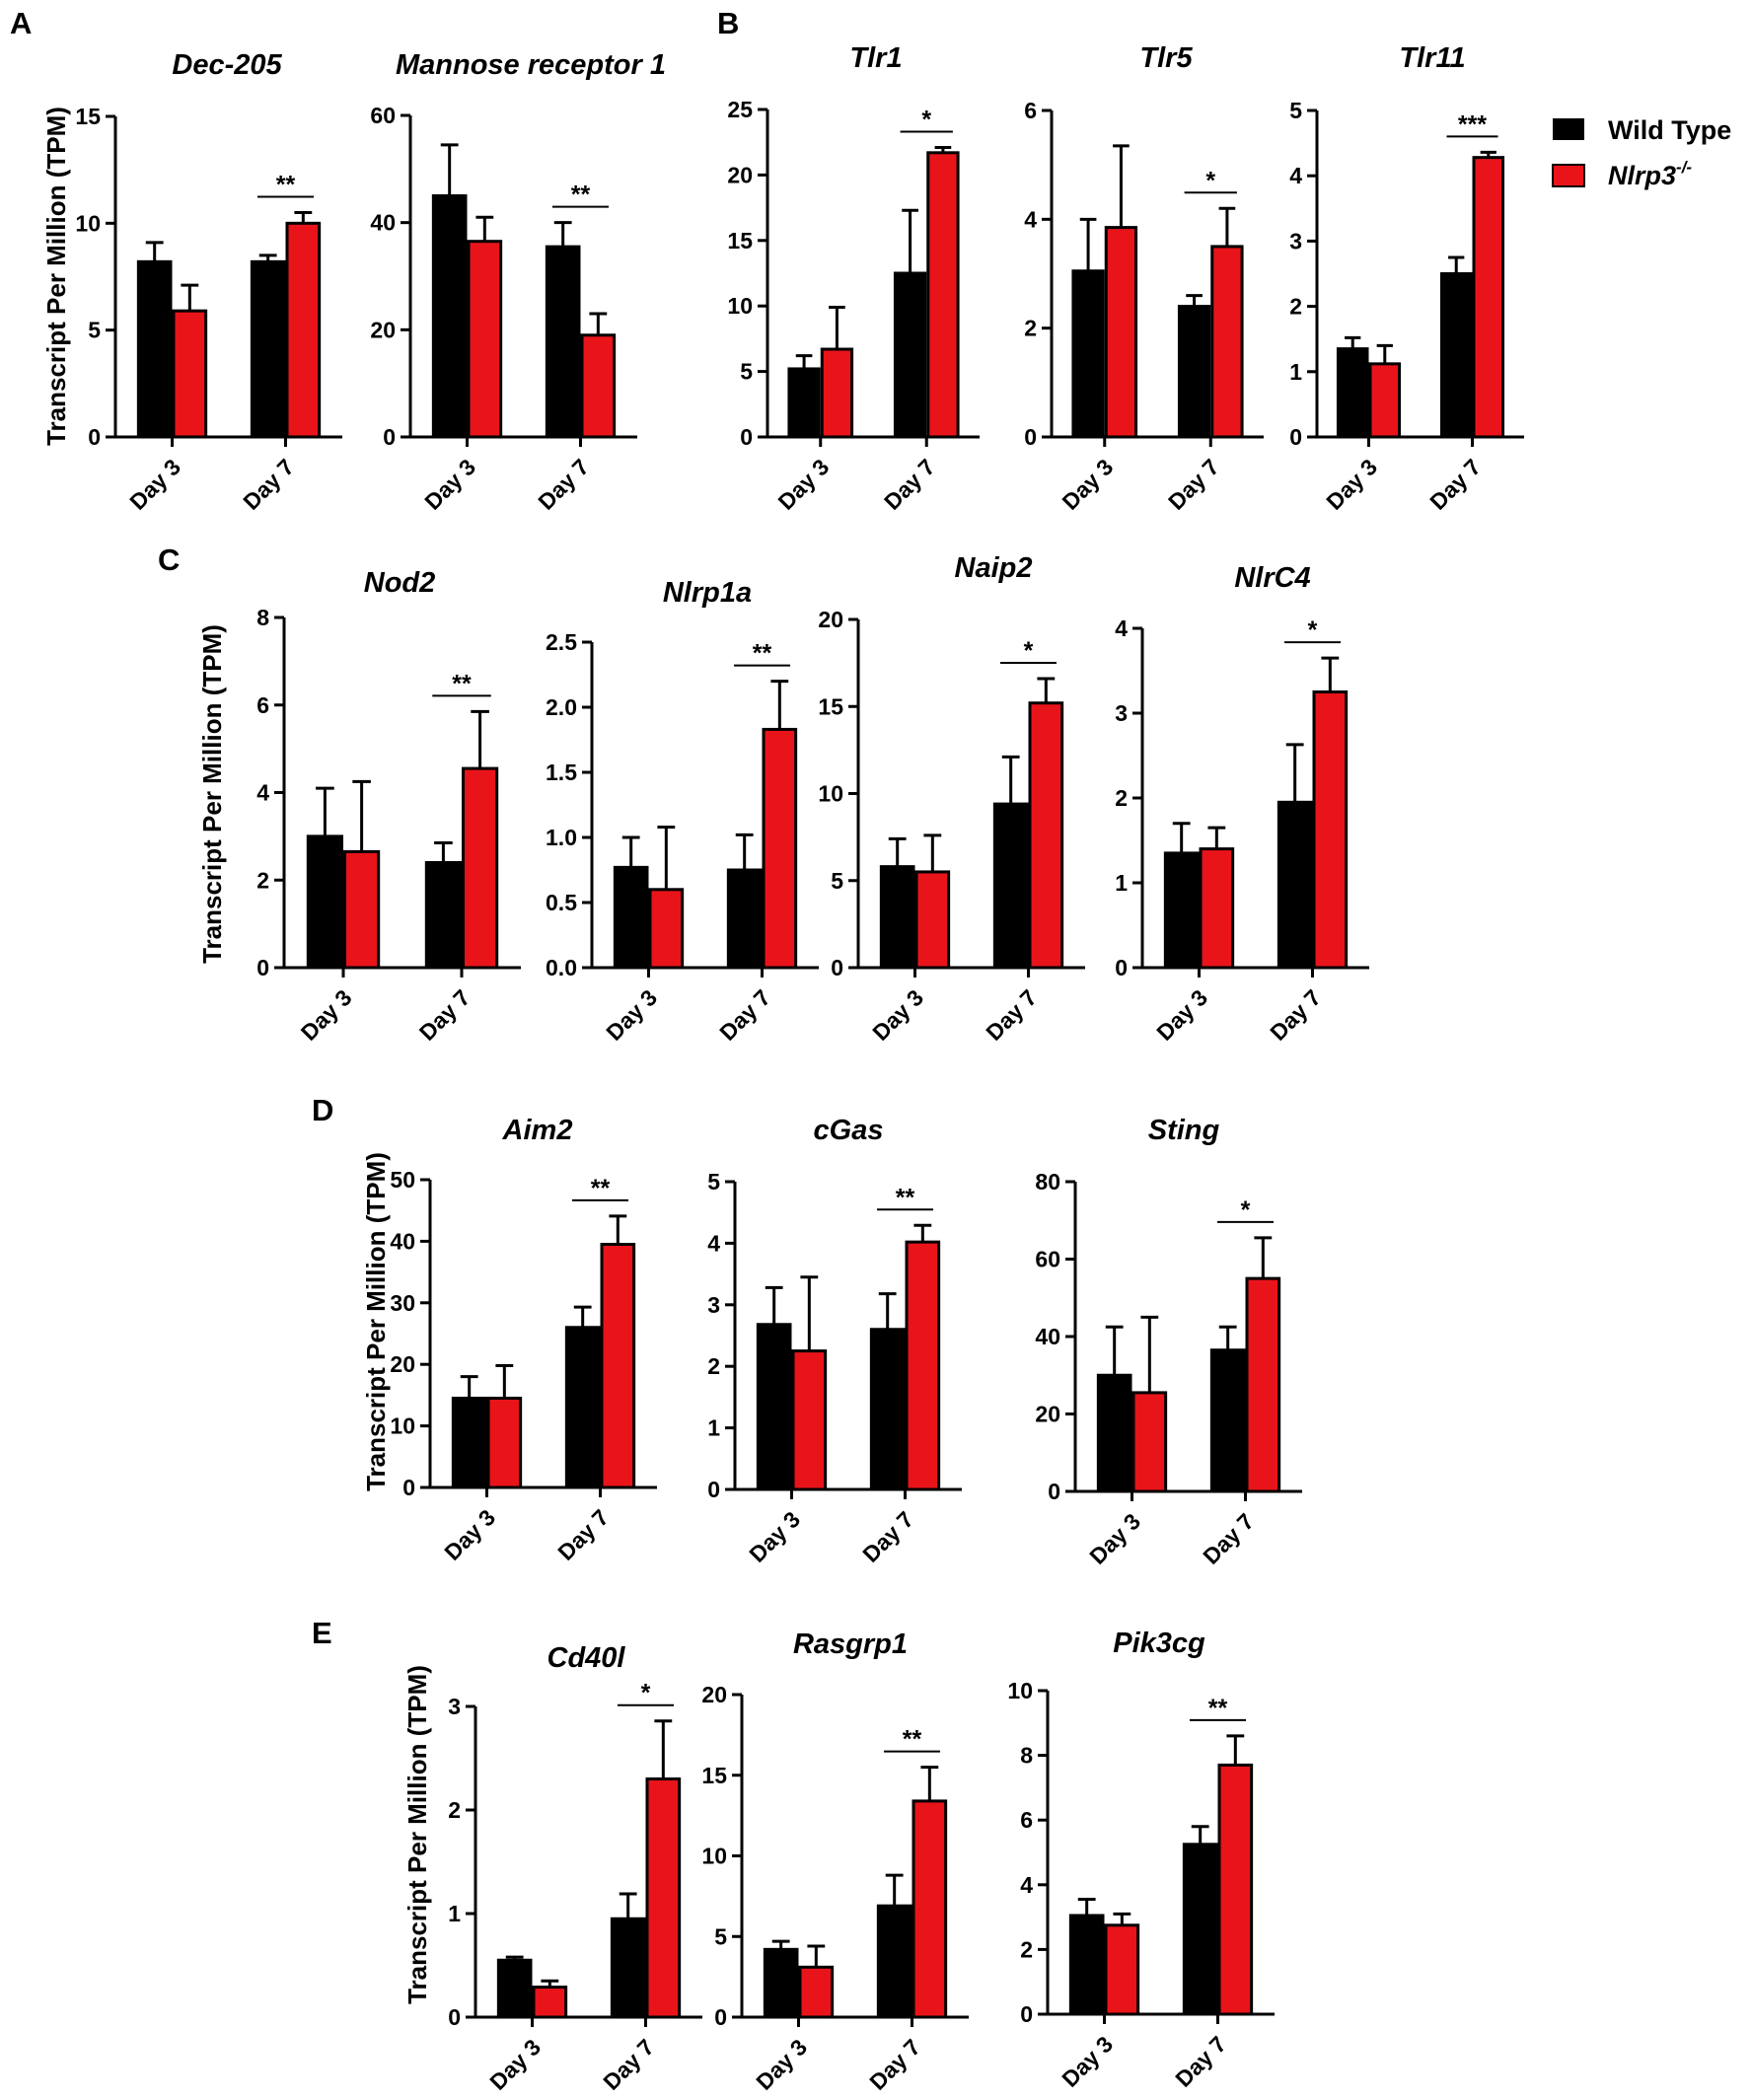 The height and width of the screenshot is (2100, 1751). What do you see at coordinates (518, 282) in the screenshot?
I see `chart-mannose-receptor-1: Mannose receptor 1 0 20 40 60 Day 3 Day 7 **` at bounding box center [518, 282].